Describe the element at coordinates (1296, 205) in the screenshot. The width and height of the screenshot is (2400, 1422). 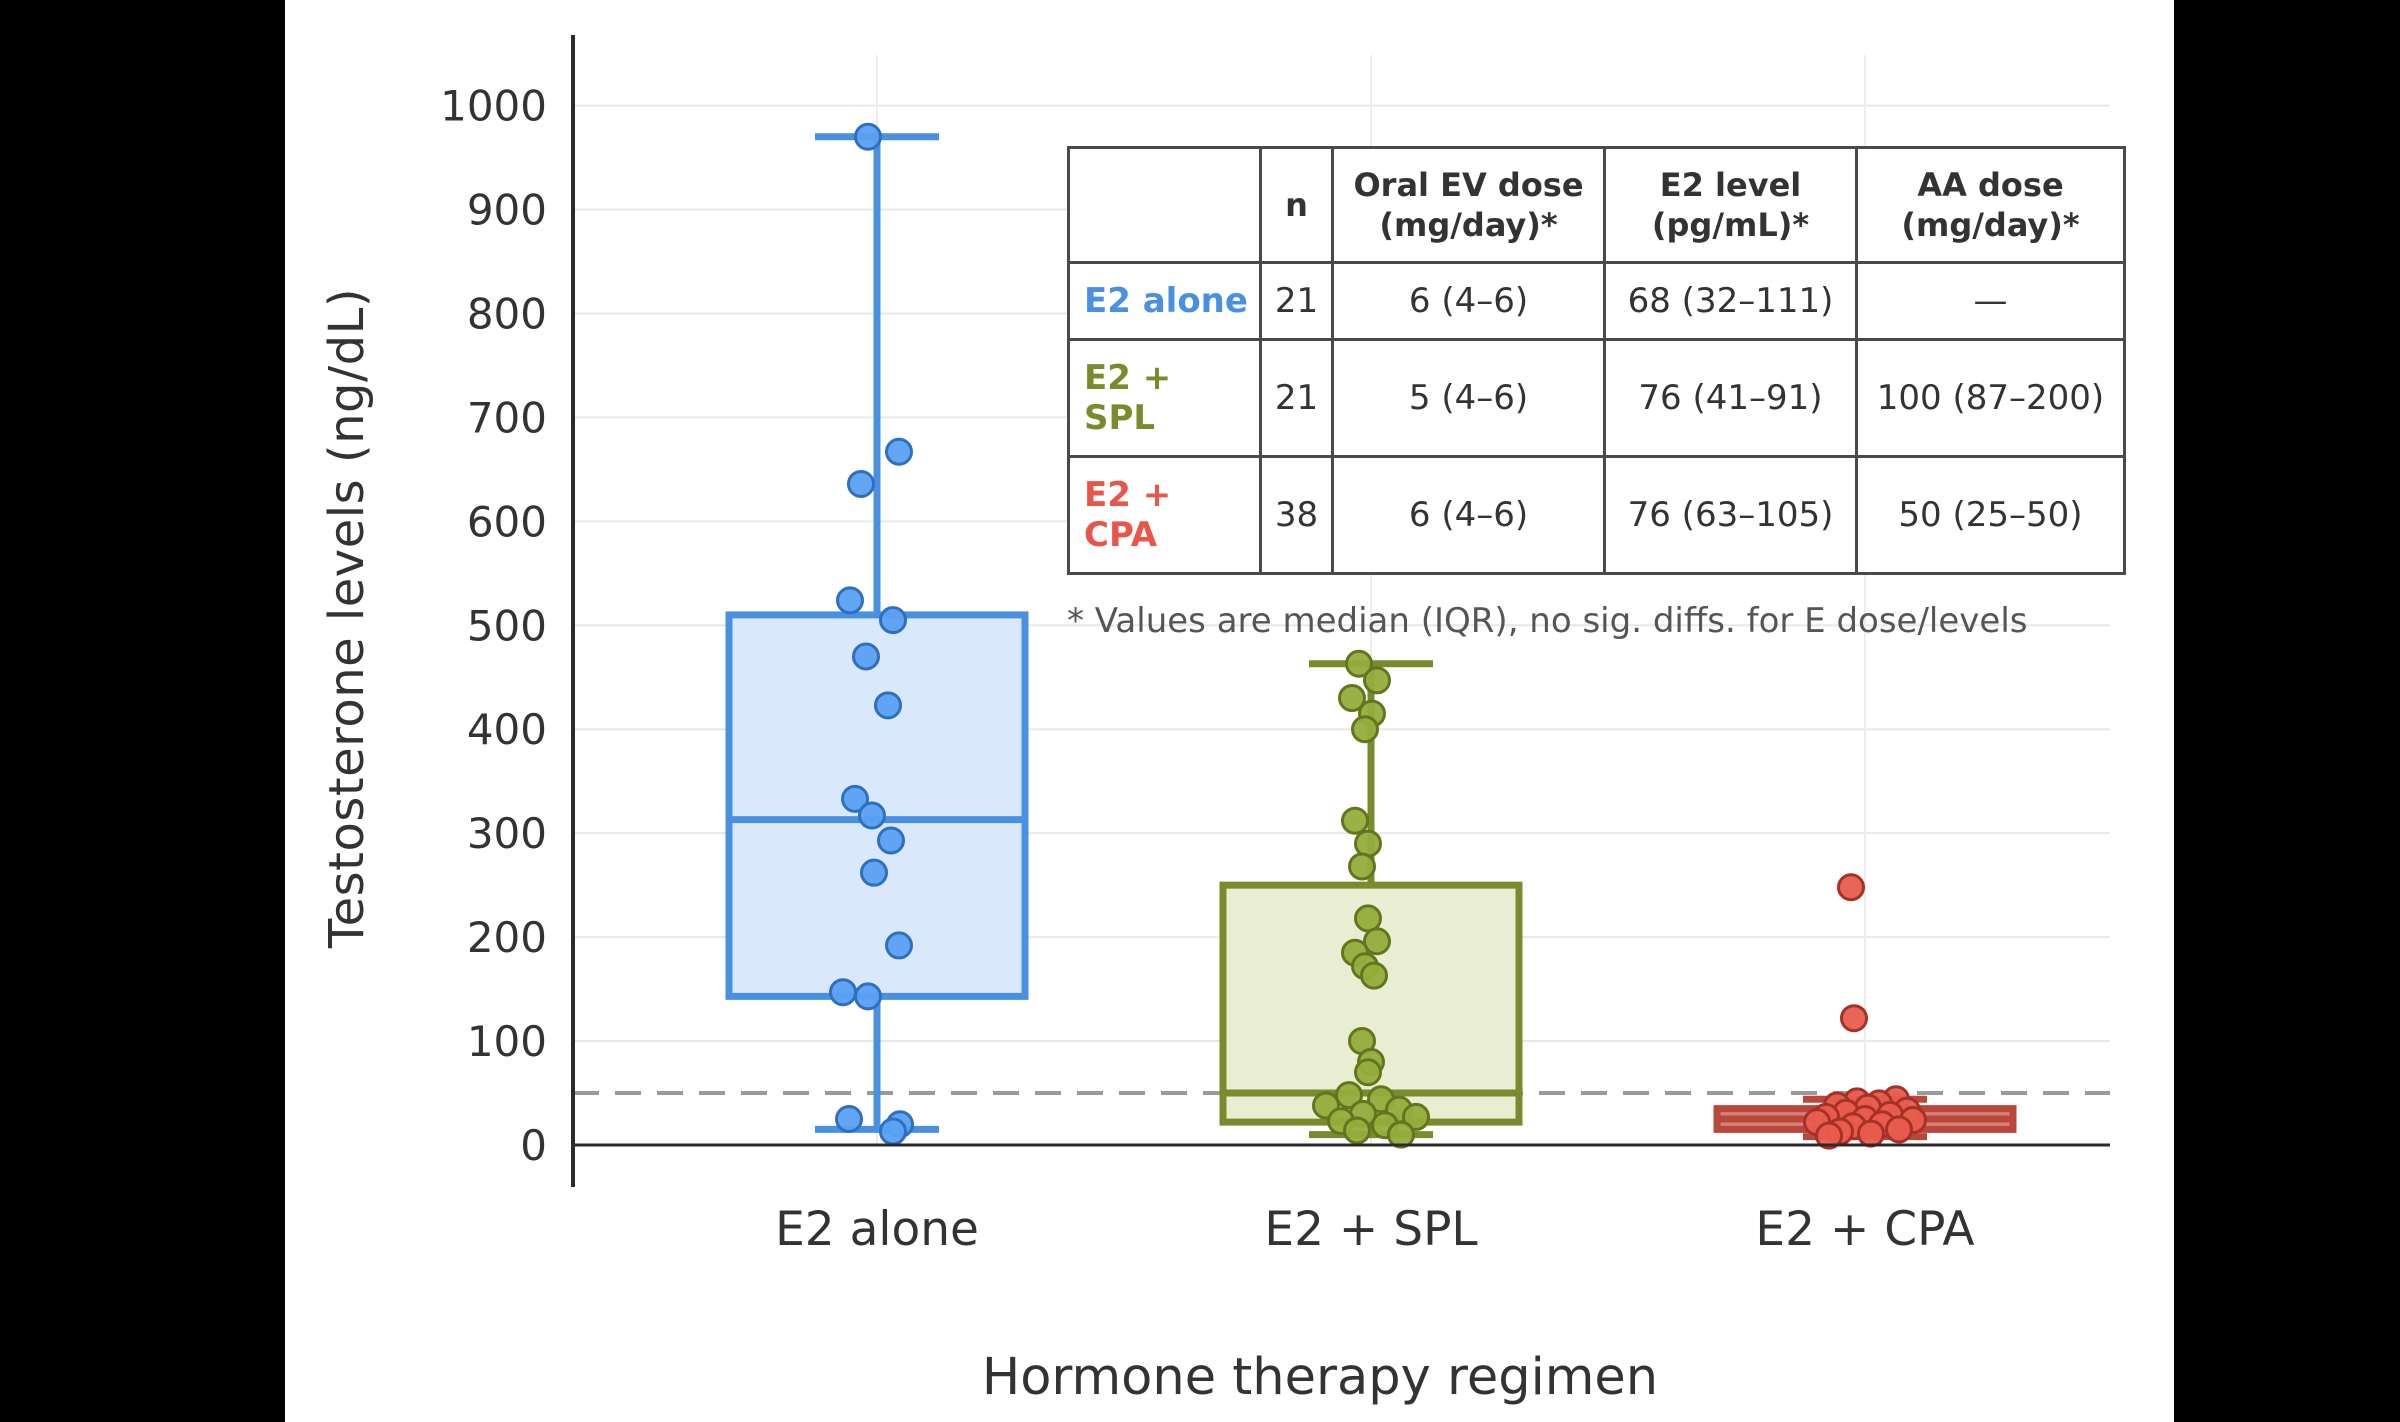
I see `table-header-cell: n` at that location.